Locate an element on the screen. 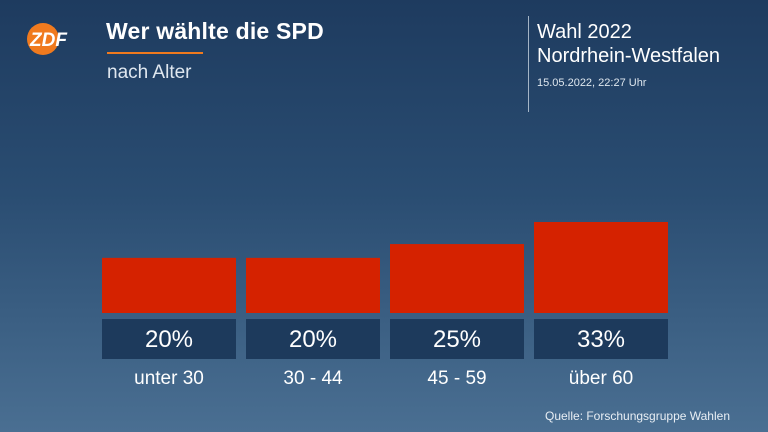 Image resolution: width=768 pixels, height=432 pixels. chart-title: Wer wählte die SPD is located at coordinates (215, 31).